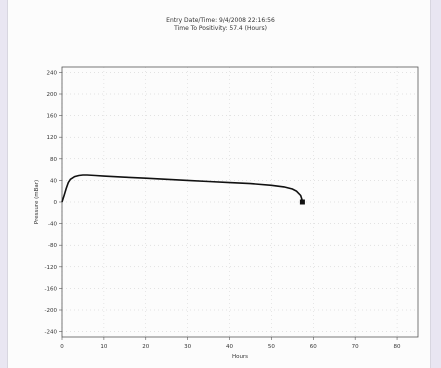  Describe the element at coordinates (53, 160) in the screenshot. I see `y-tick-label: 80` at that location.